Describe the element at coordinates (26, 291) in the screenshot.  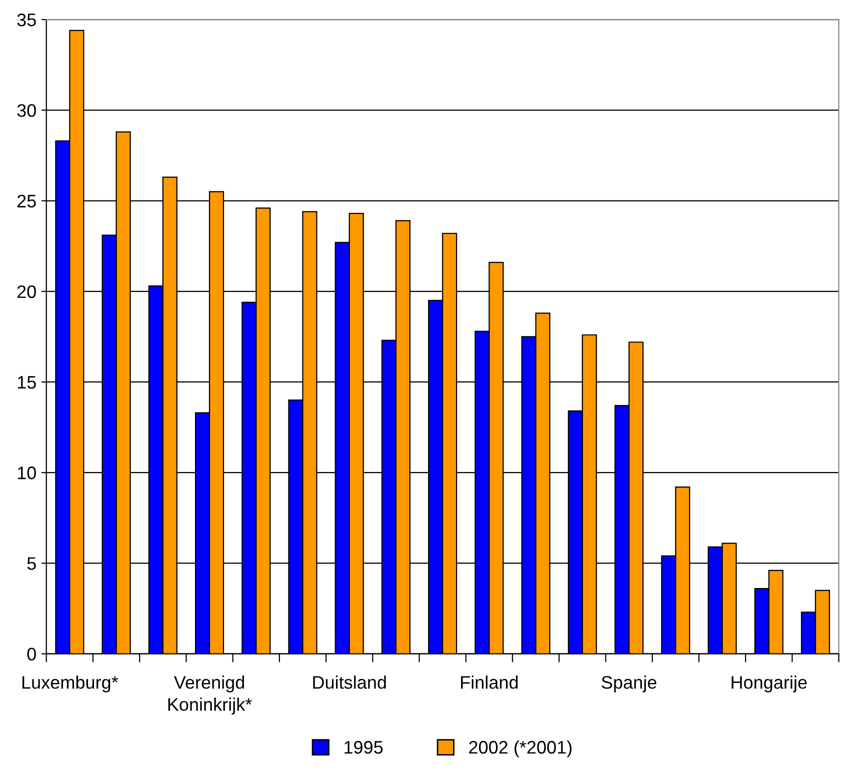
I see `y-tick-label: 20` at that location.